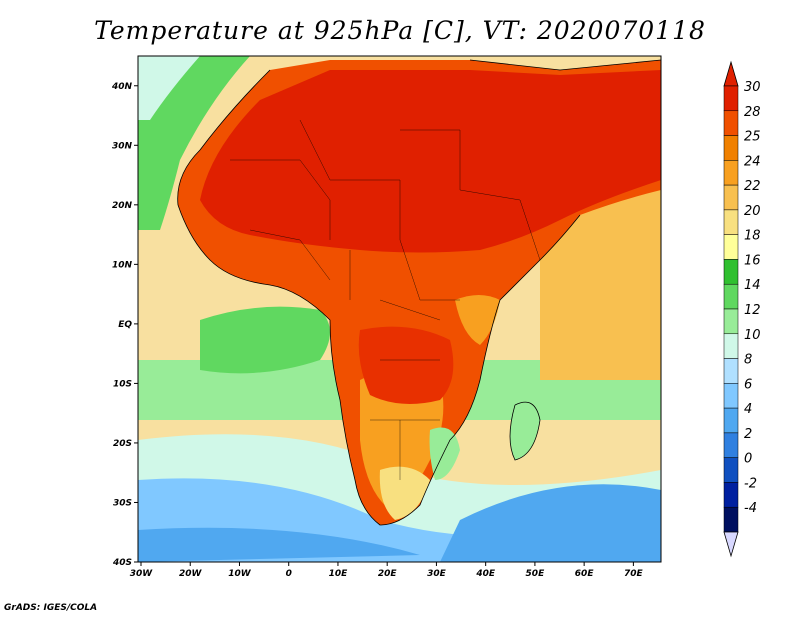 This screenshot has height=618, width=800. Describe the element at coordinates (748, 459) in the screenshot. I see `colorbar-label: 0` at that location.